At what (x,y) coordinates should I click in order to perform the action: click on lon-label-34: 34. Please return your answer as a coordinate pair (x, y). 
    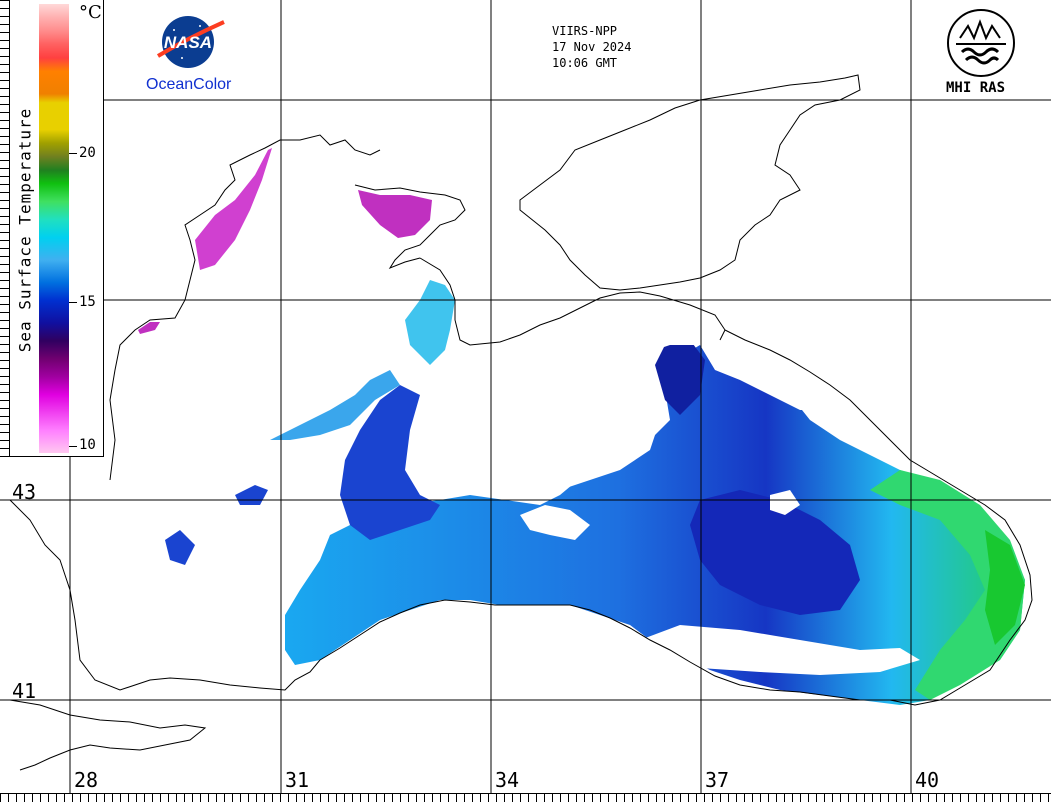
    Looking at the image, I should click on (507, 780).